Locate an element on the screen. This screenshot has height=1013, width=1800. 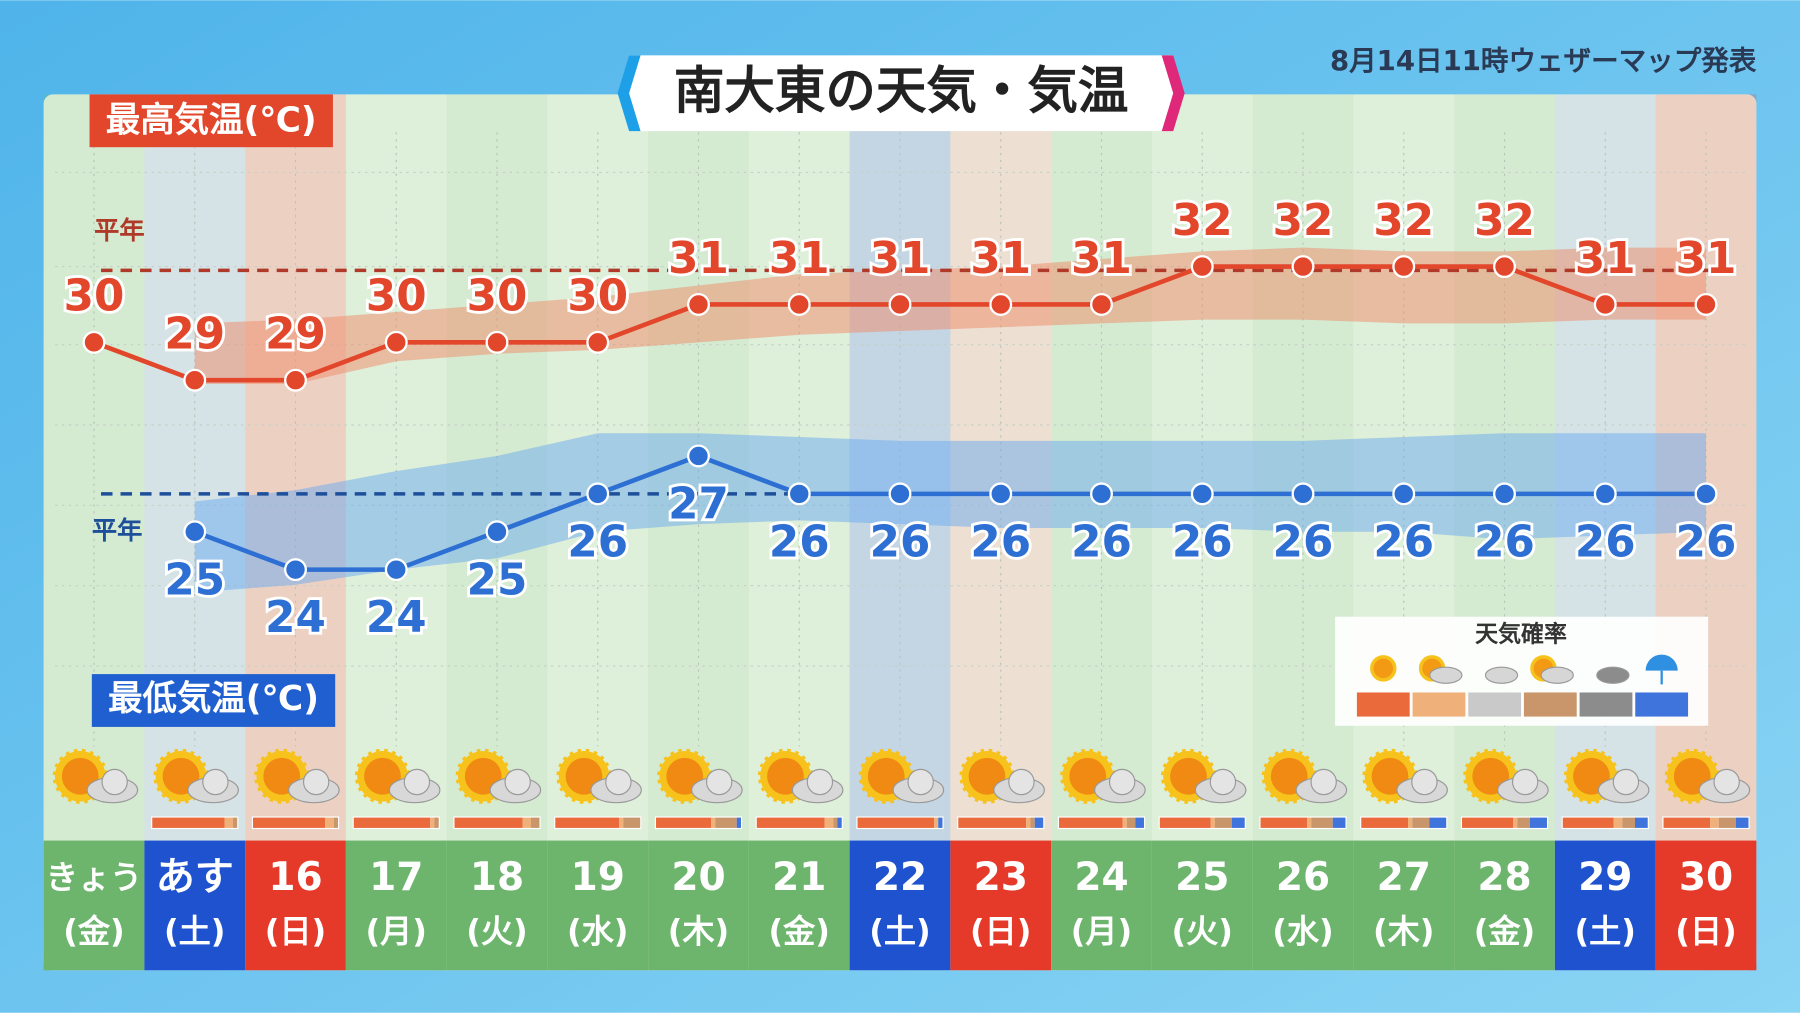
range-band is located at coordinates (950, 513).